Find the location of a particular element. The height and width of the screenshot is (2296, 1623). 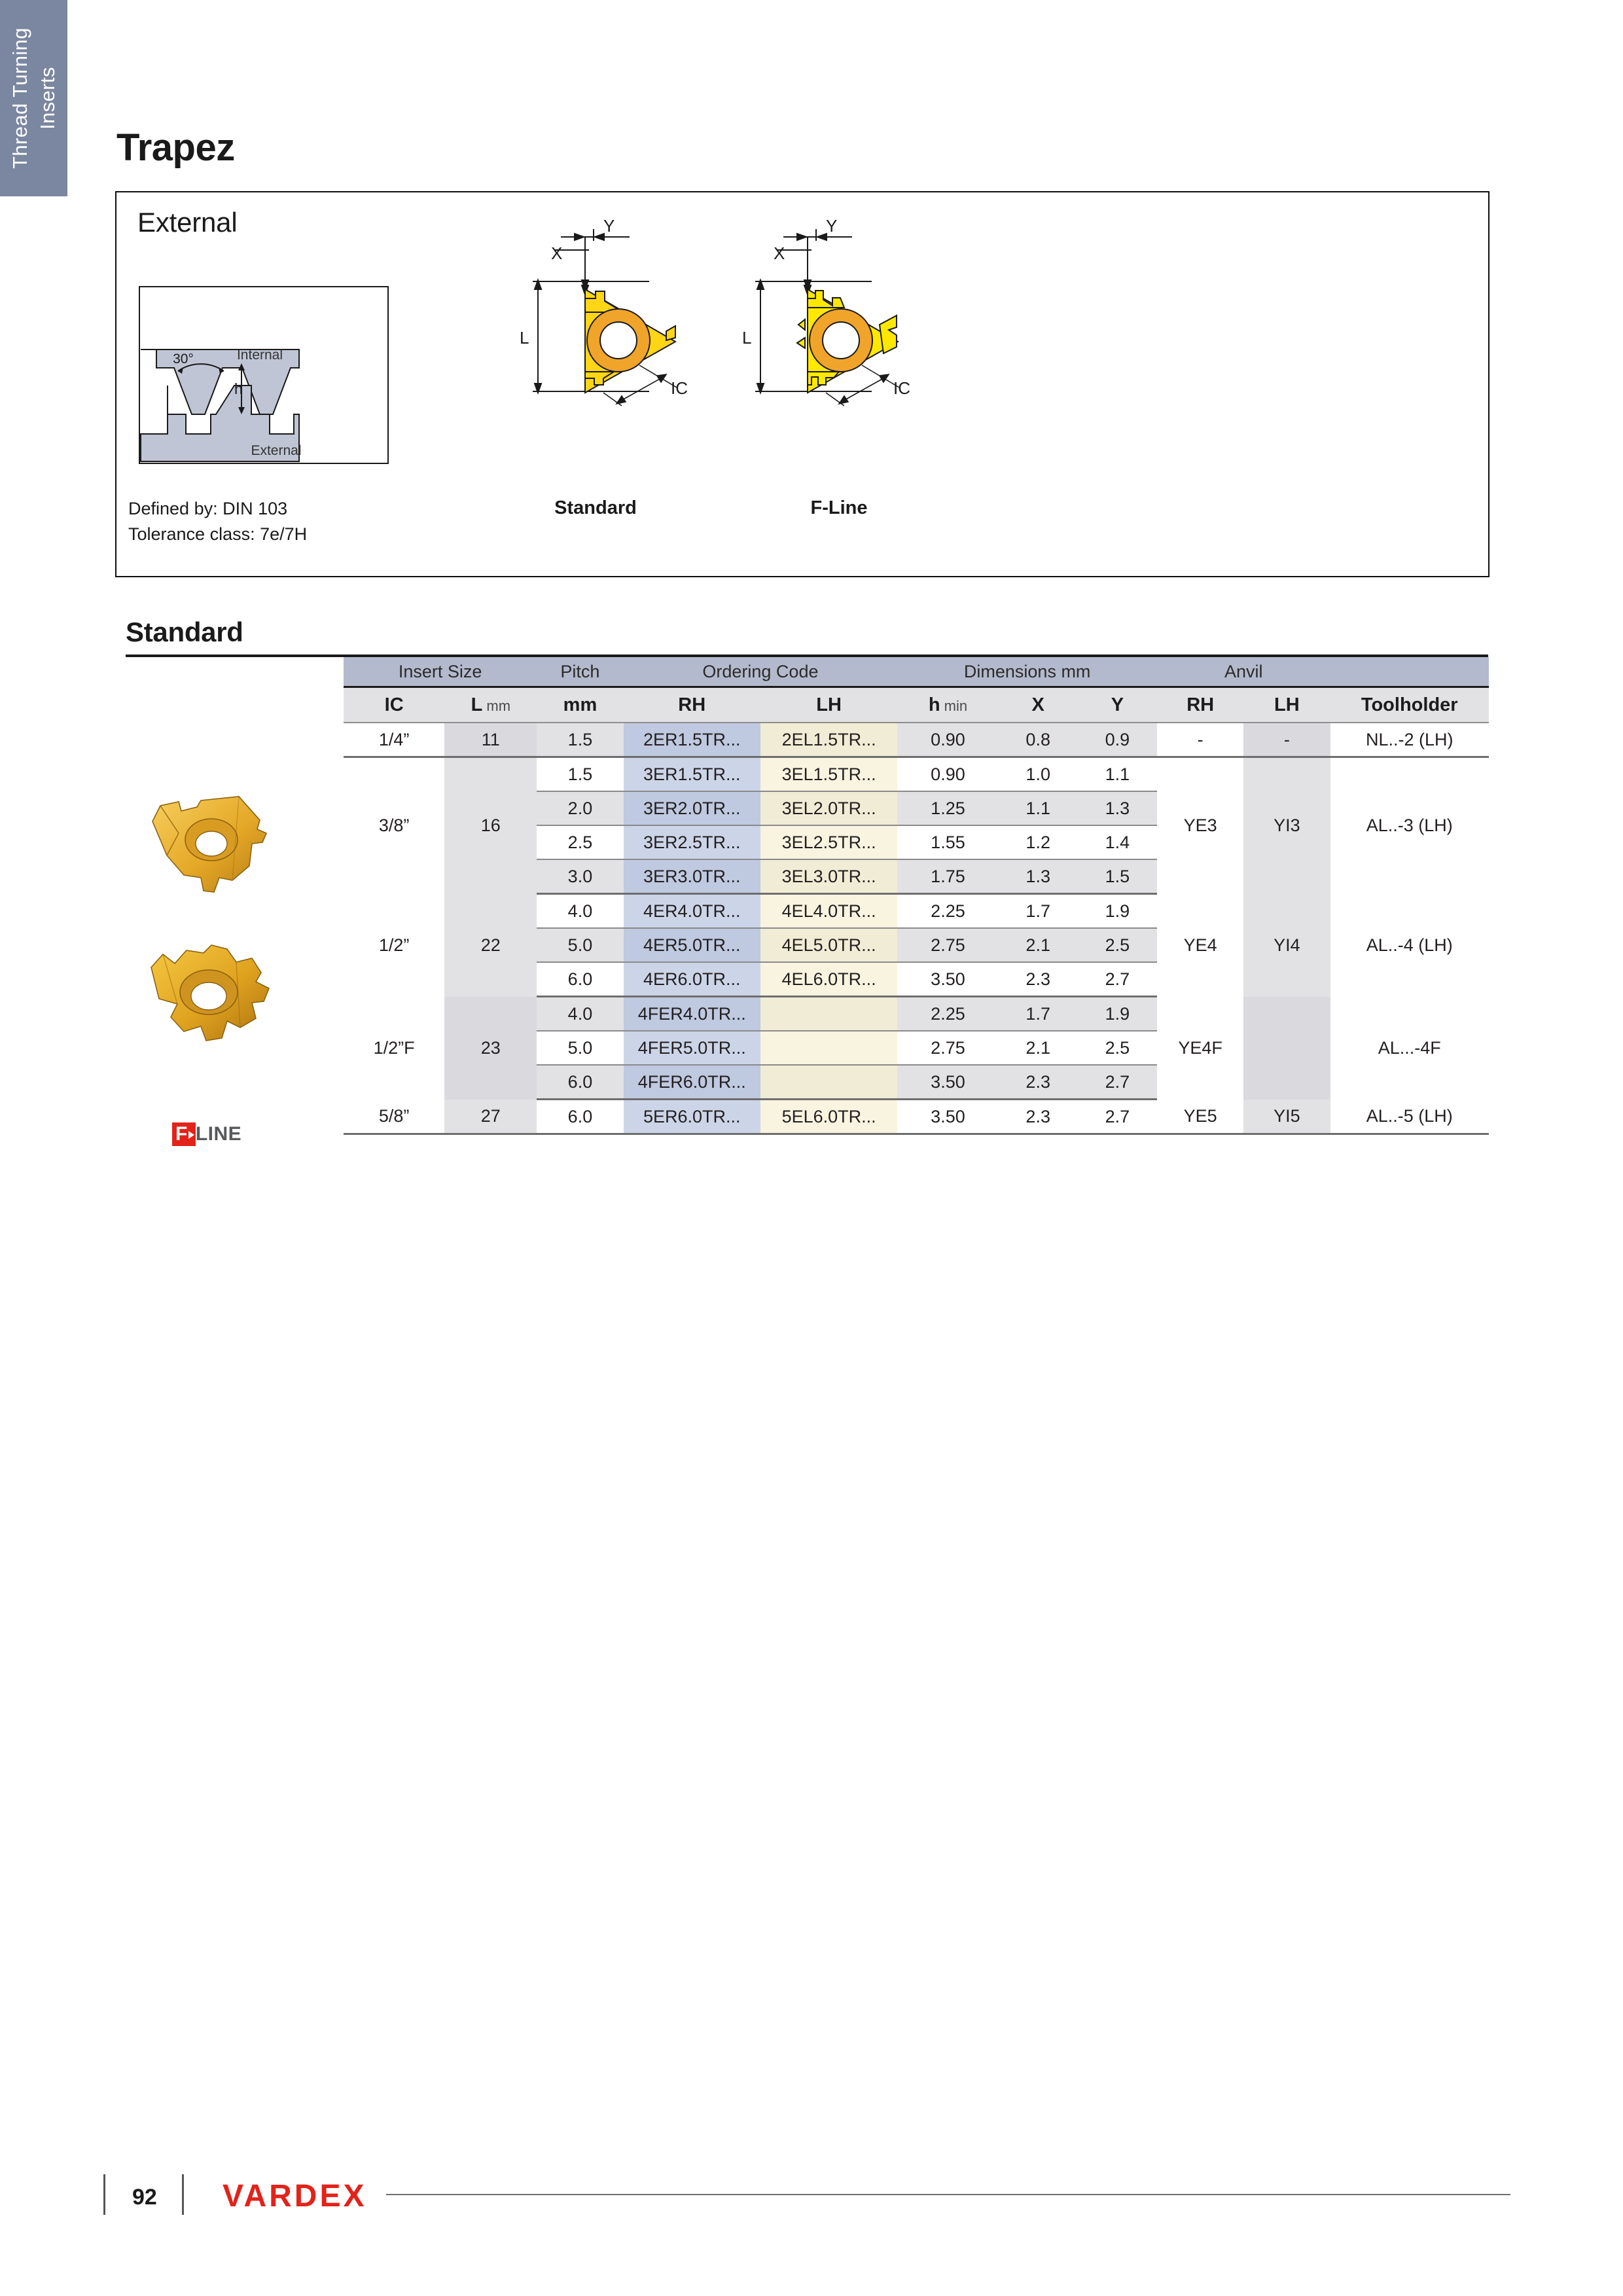

cell-insert-size-l: 11 is located at coordinates (490, 740).